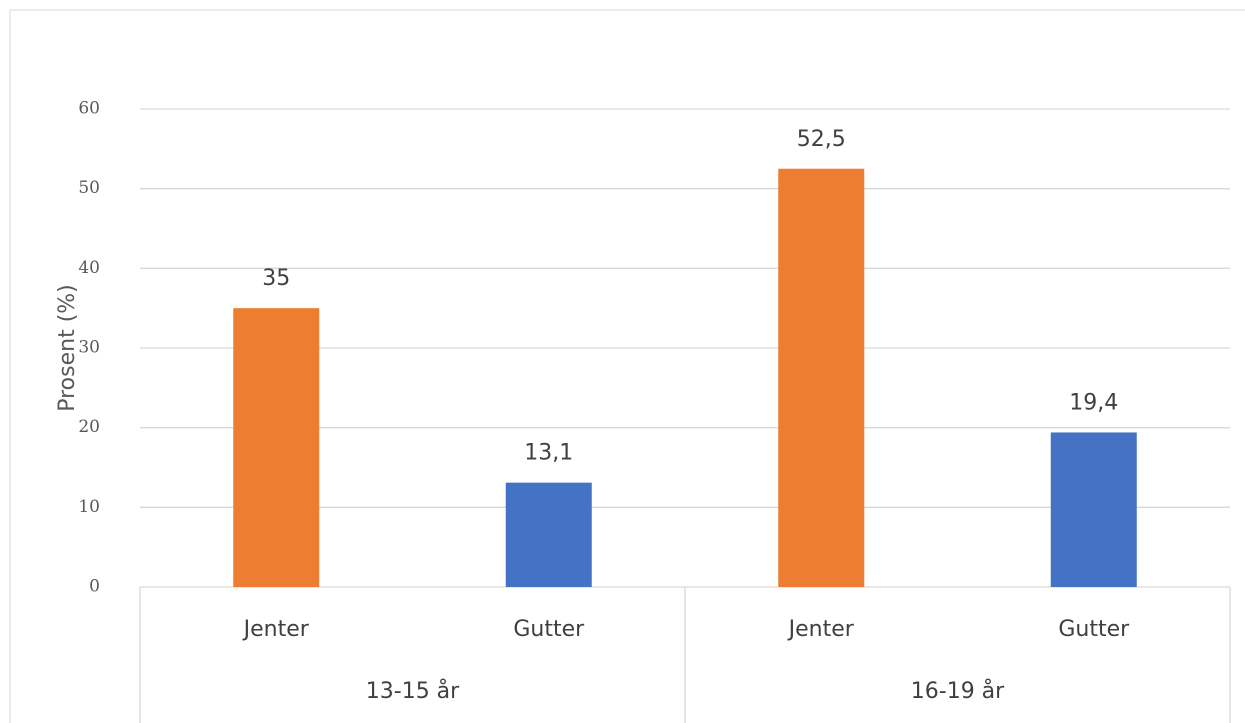 Image resolution: width=1245 pixels, height=723 pixels. I want to click on y-tick-label: 10, so click(89, 507).